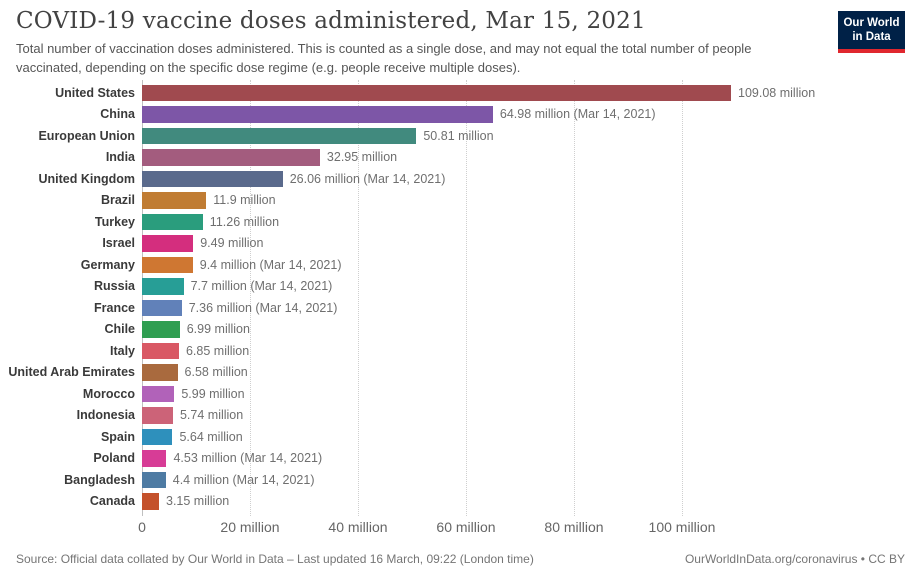 This screenshot has width=921, height=582. I want to click on chart-row: Canada 3.15 million, so click(460, 502).